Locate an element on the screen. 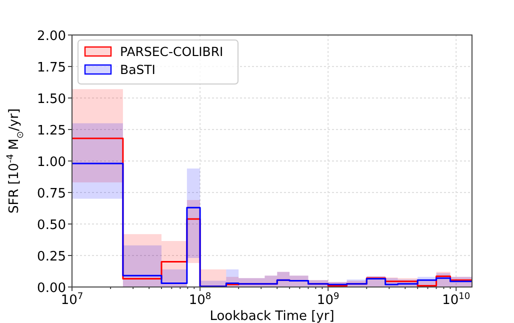 This screenshot has height=323, width=514. x-tick-label: 10$^{8}$ is located at coordinates (200, 300).